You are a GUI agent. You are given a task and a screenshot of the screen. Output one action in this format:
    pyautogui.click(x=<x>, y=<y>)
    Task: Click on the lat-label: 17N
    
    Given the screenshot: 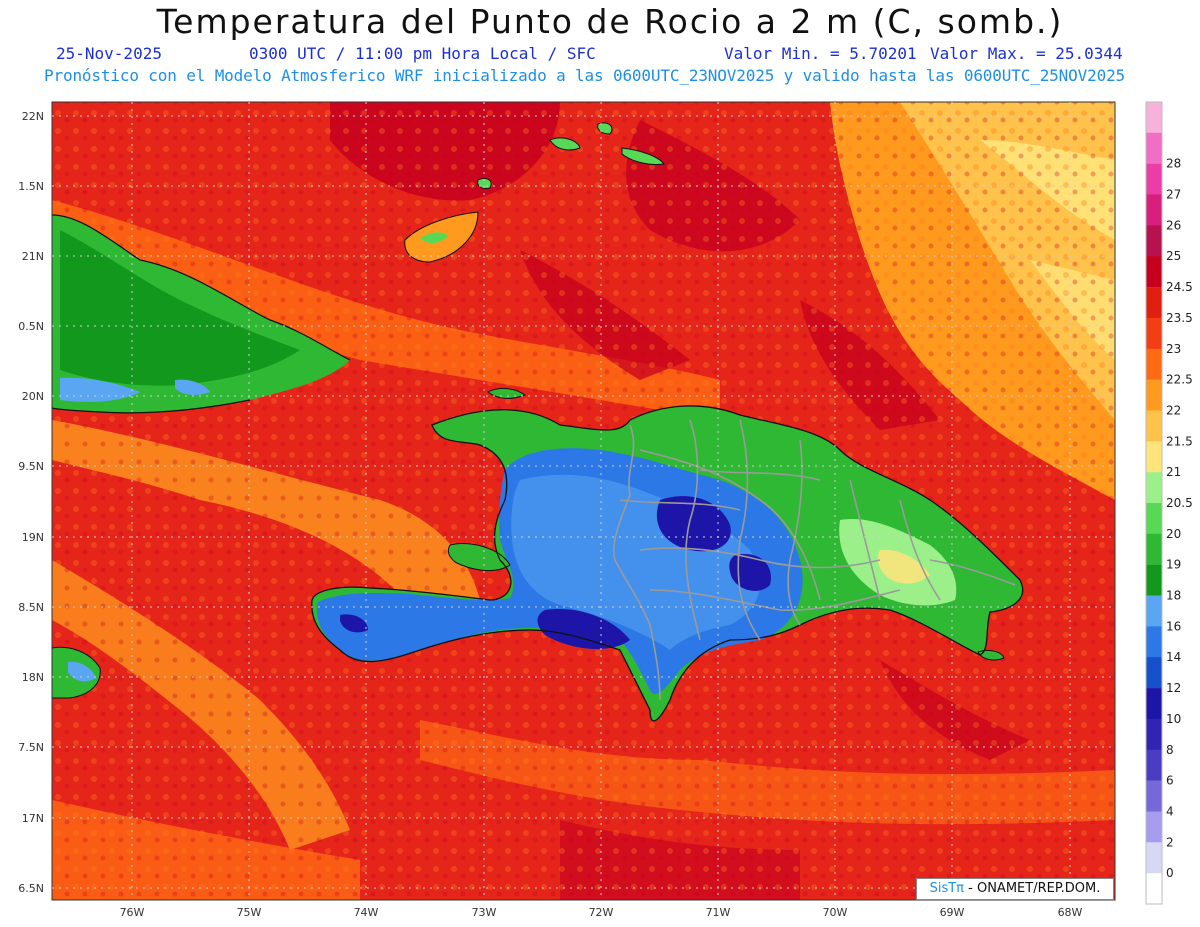 What is the action you would take?
    pyautogui.click(x=33, y=818)
    